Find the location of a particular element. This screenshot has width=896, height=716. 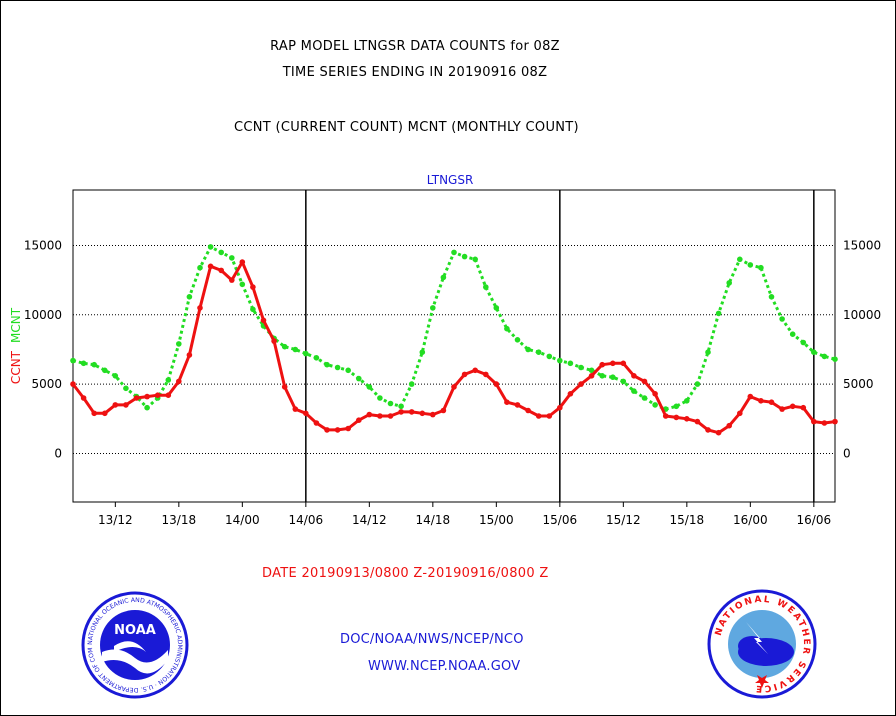

x-tick-label: 15/18 is located at coordinates (687, 520).